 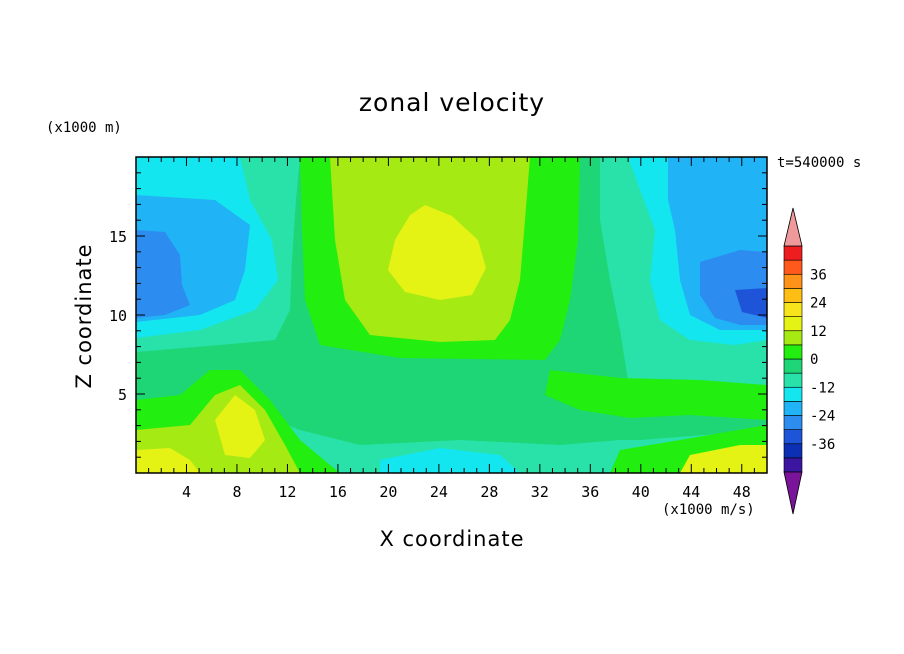 What do you see at coordinates (751, 303) in the screenshot?
I see `right-blue-dark` at bounding box center [751, 303].